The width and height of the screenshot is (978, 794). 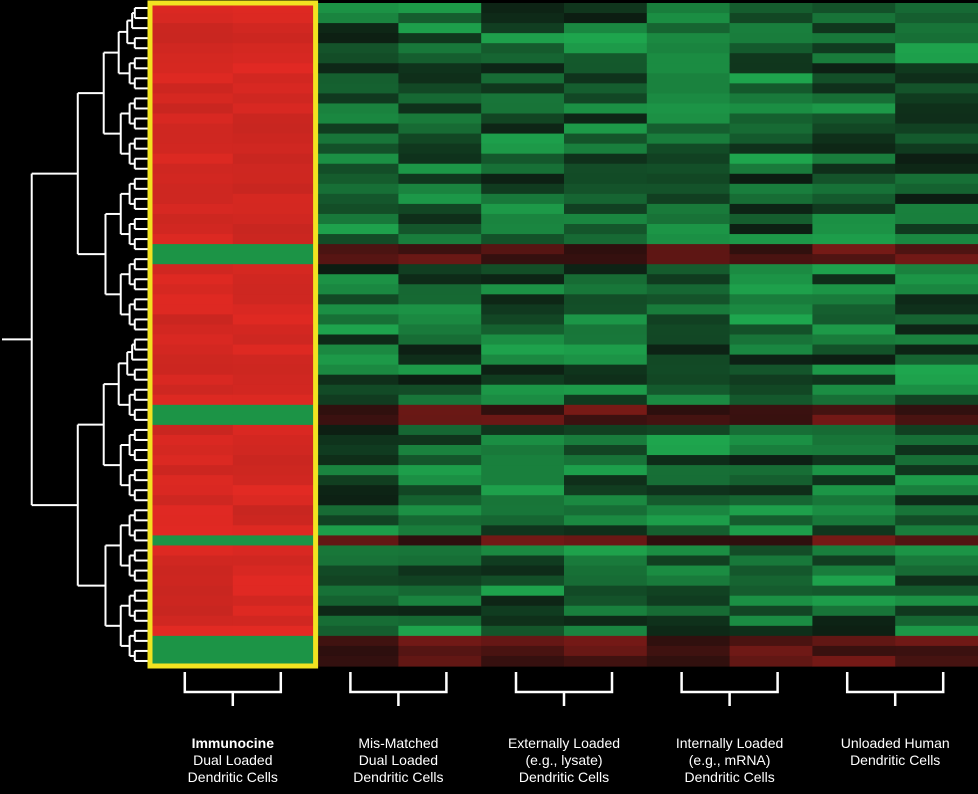 What do you see at coordinates (729, 689) in the screenshot?
I see `group-bracket` at bounding box center [729, 689].